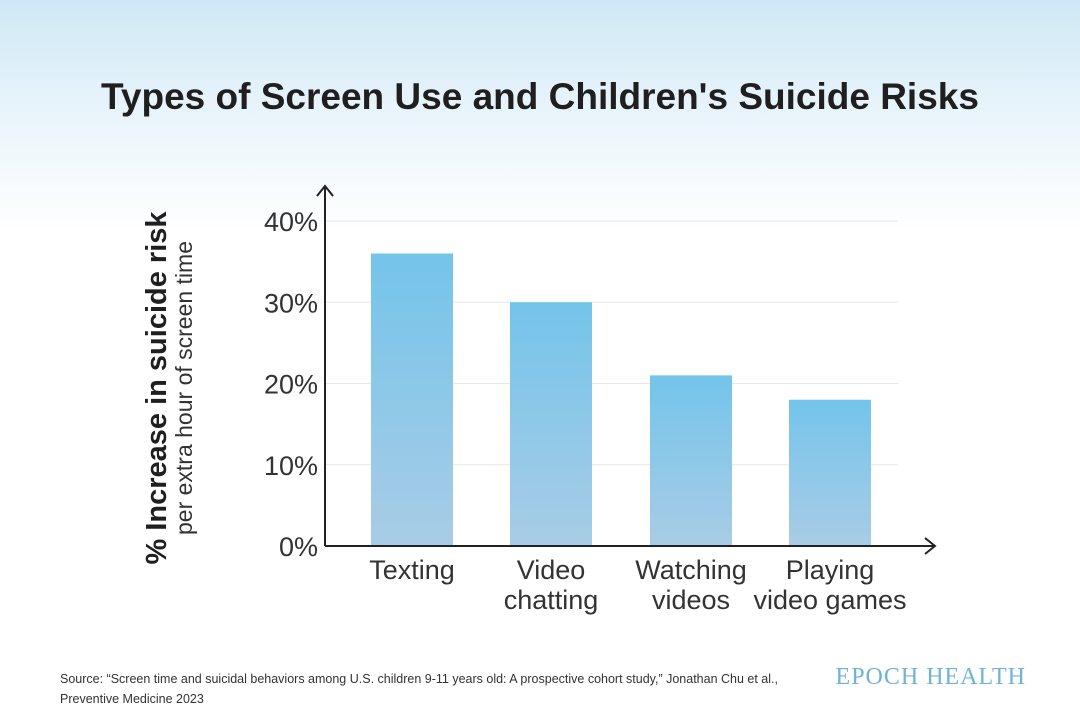  What do you see at coordinates (132, 699) in the screenshot?
I see `source-line-2: Preventive Medicine 2023` at bounding box center [132, 699].